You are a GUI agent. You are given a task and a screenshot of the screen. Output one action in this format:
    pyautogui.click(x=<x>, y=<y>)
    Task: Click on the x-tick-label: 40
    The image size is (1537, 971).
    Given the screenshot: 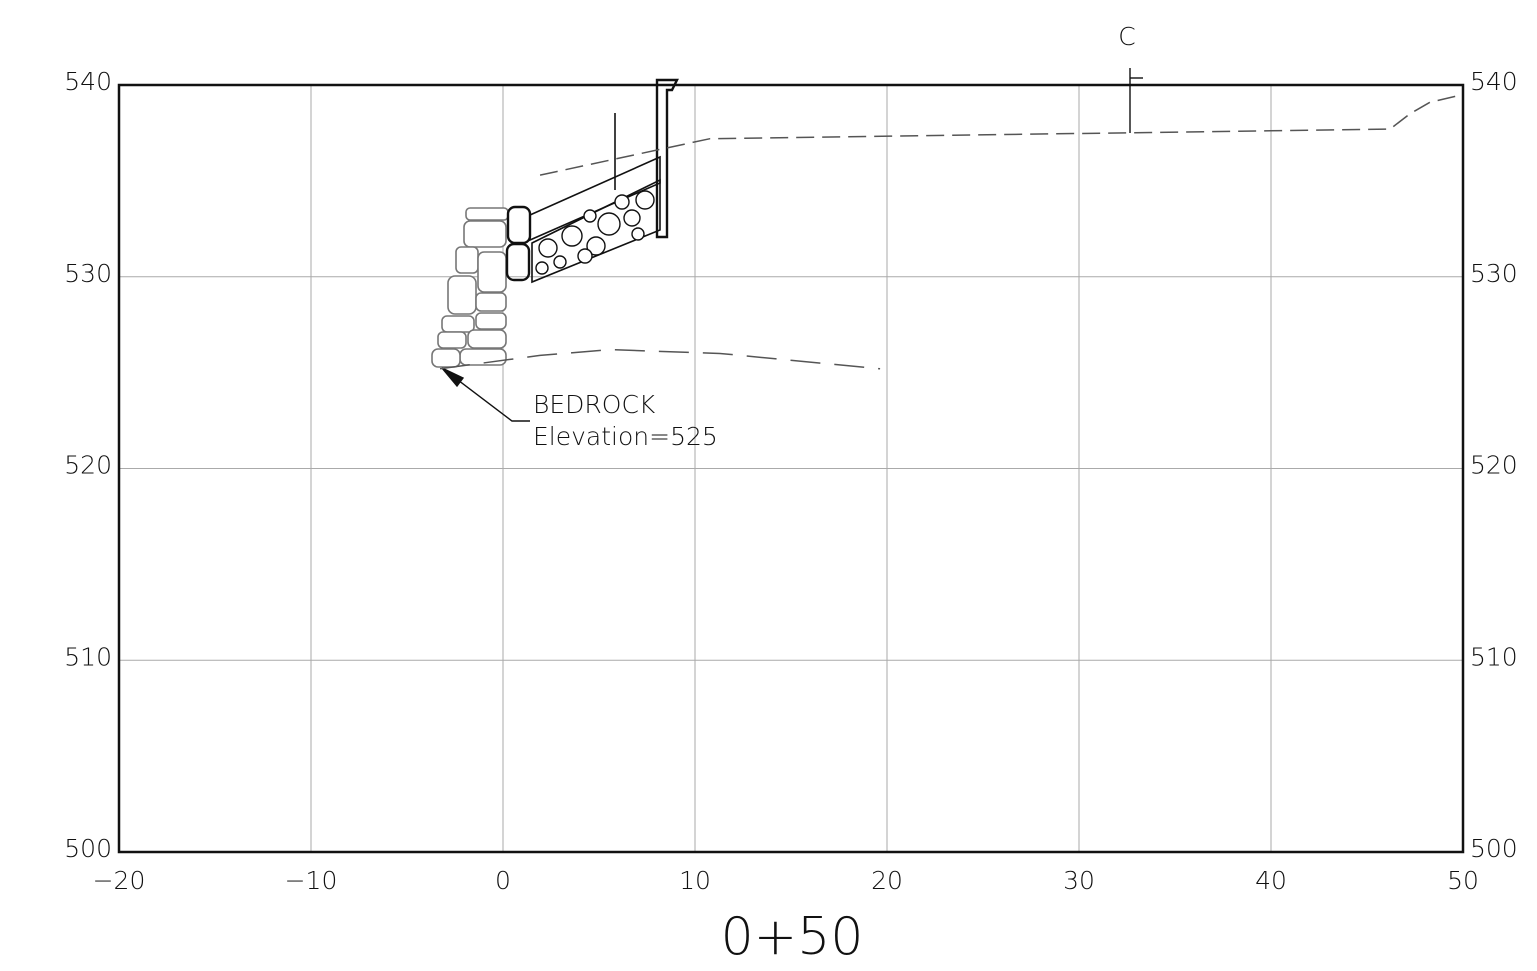 What is the action you would take?
    pyautogui.click(x=1271, y=880)
    